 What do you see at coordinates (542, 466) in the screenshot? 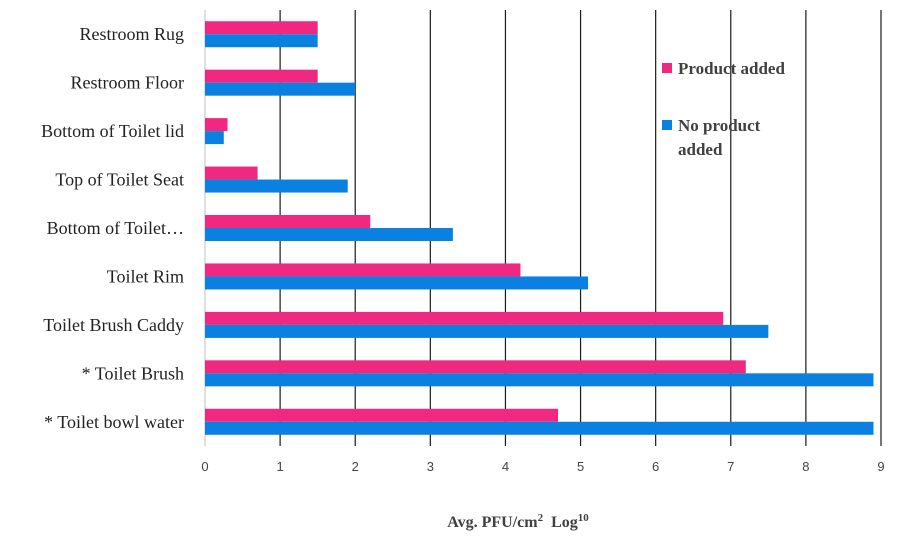
I see `x-tick-labels: 0 1 2 3 4 5 6 7 8 9` at bounding box center [542, 466].